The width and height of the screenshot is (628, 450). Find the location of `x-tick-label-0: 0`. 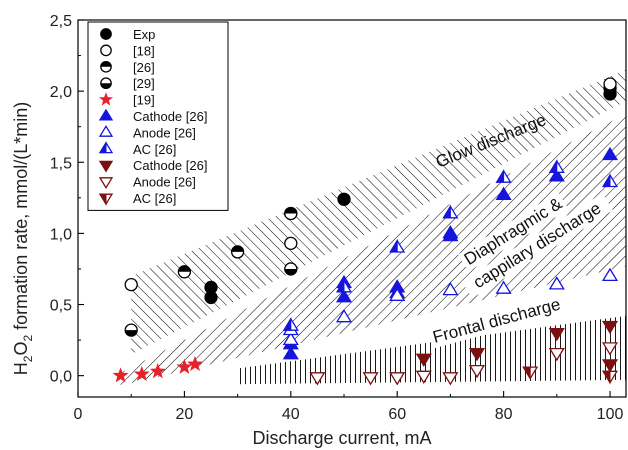

x-tick-label-0: 0 is located at coordinates (78, 414).